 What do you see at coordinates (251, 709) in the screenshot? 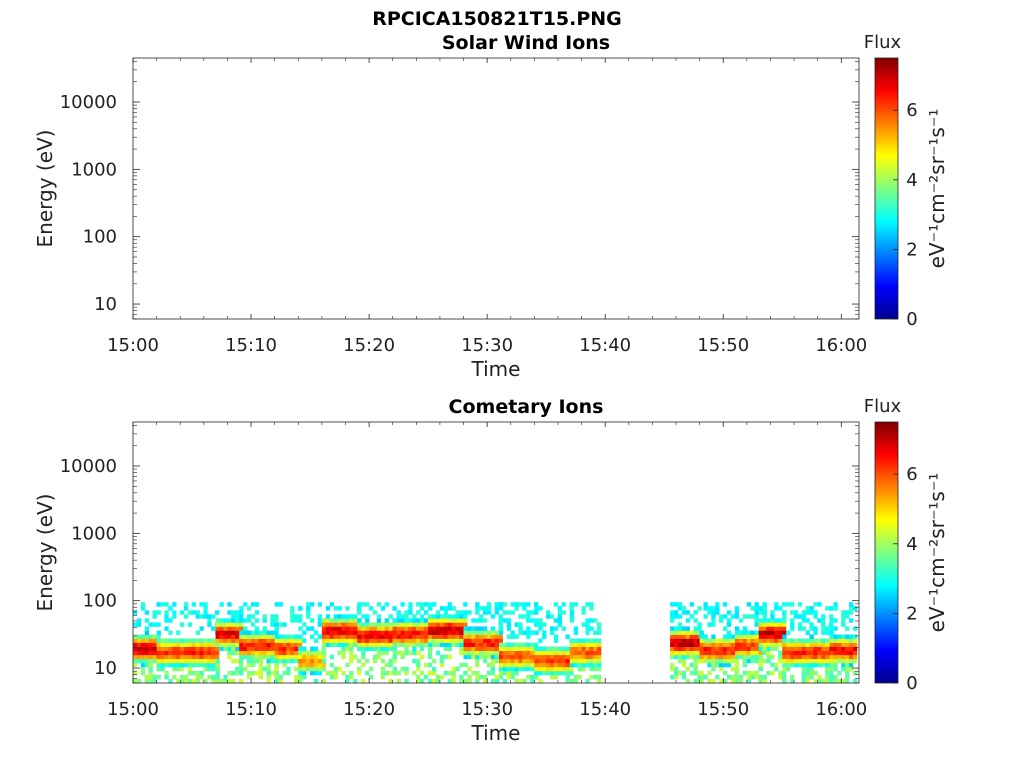
I see `x-tick-label: 15:10` at bounding box center [251, 709].